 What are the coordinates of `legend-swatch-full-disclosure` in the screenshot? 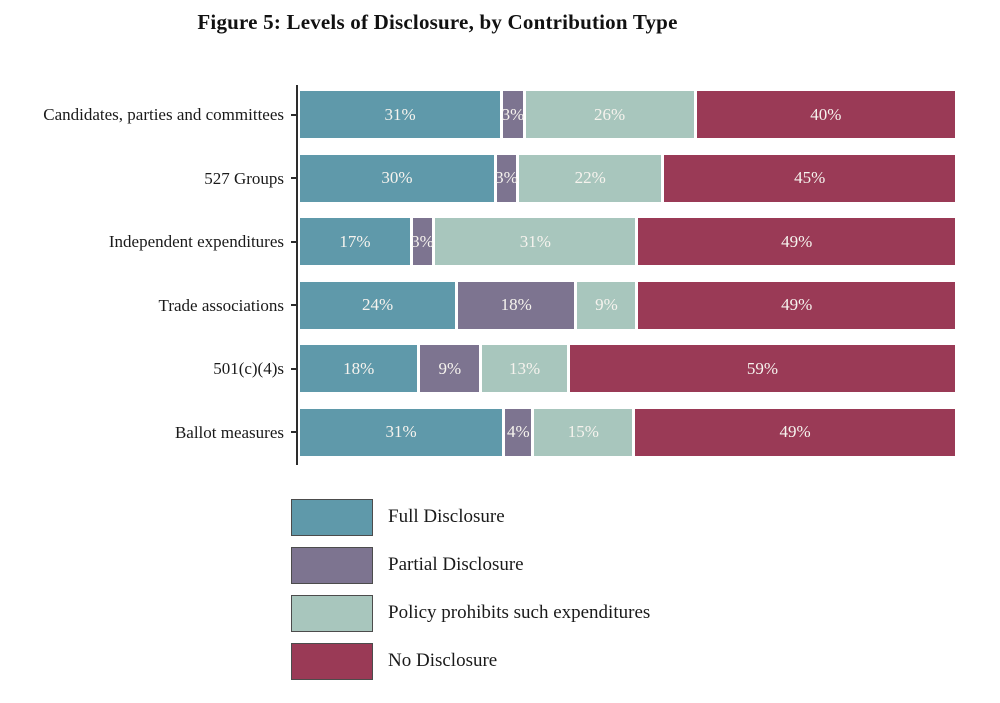 It's located at (332, 517).